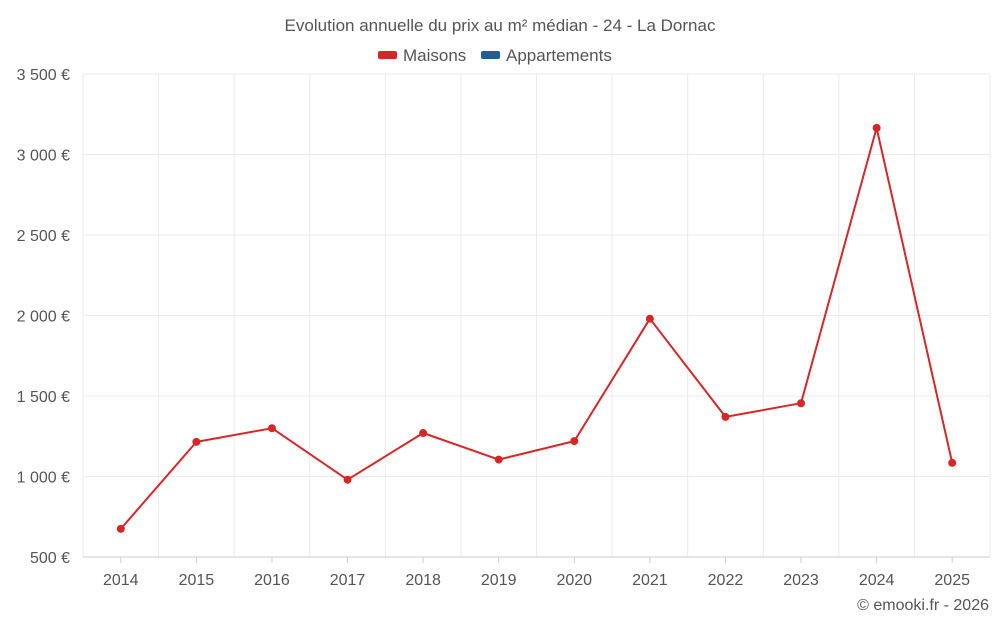 This screenshot has width=1000, height=625. What do you see at coordinates (574, 441) in the screenshot?
I see `data-point-2020` at bounding box center [574, 441].